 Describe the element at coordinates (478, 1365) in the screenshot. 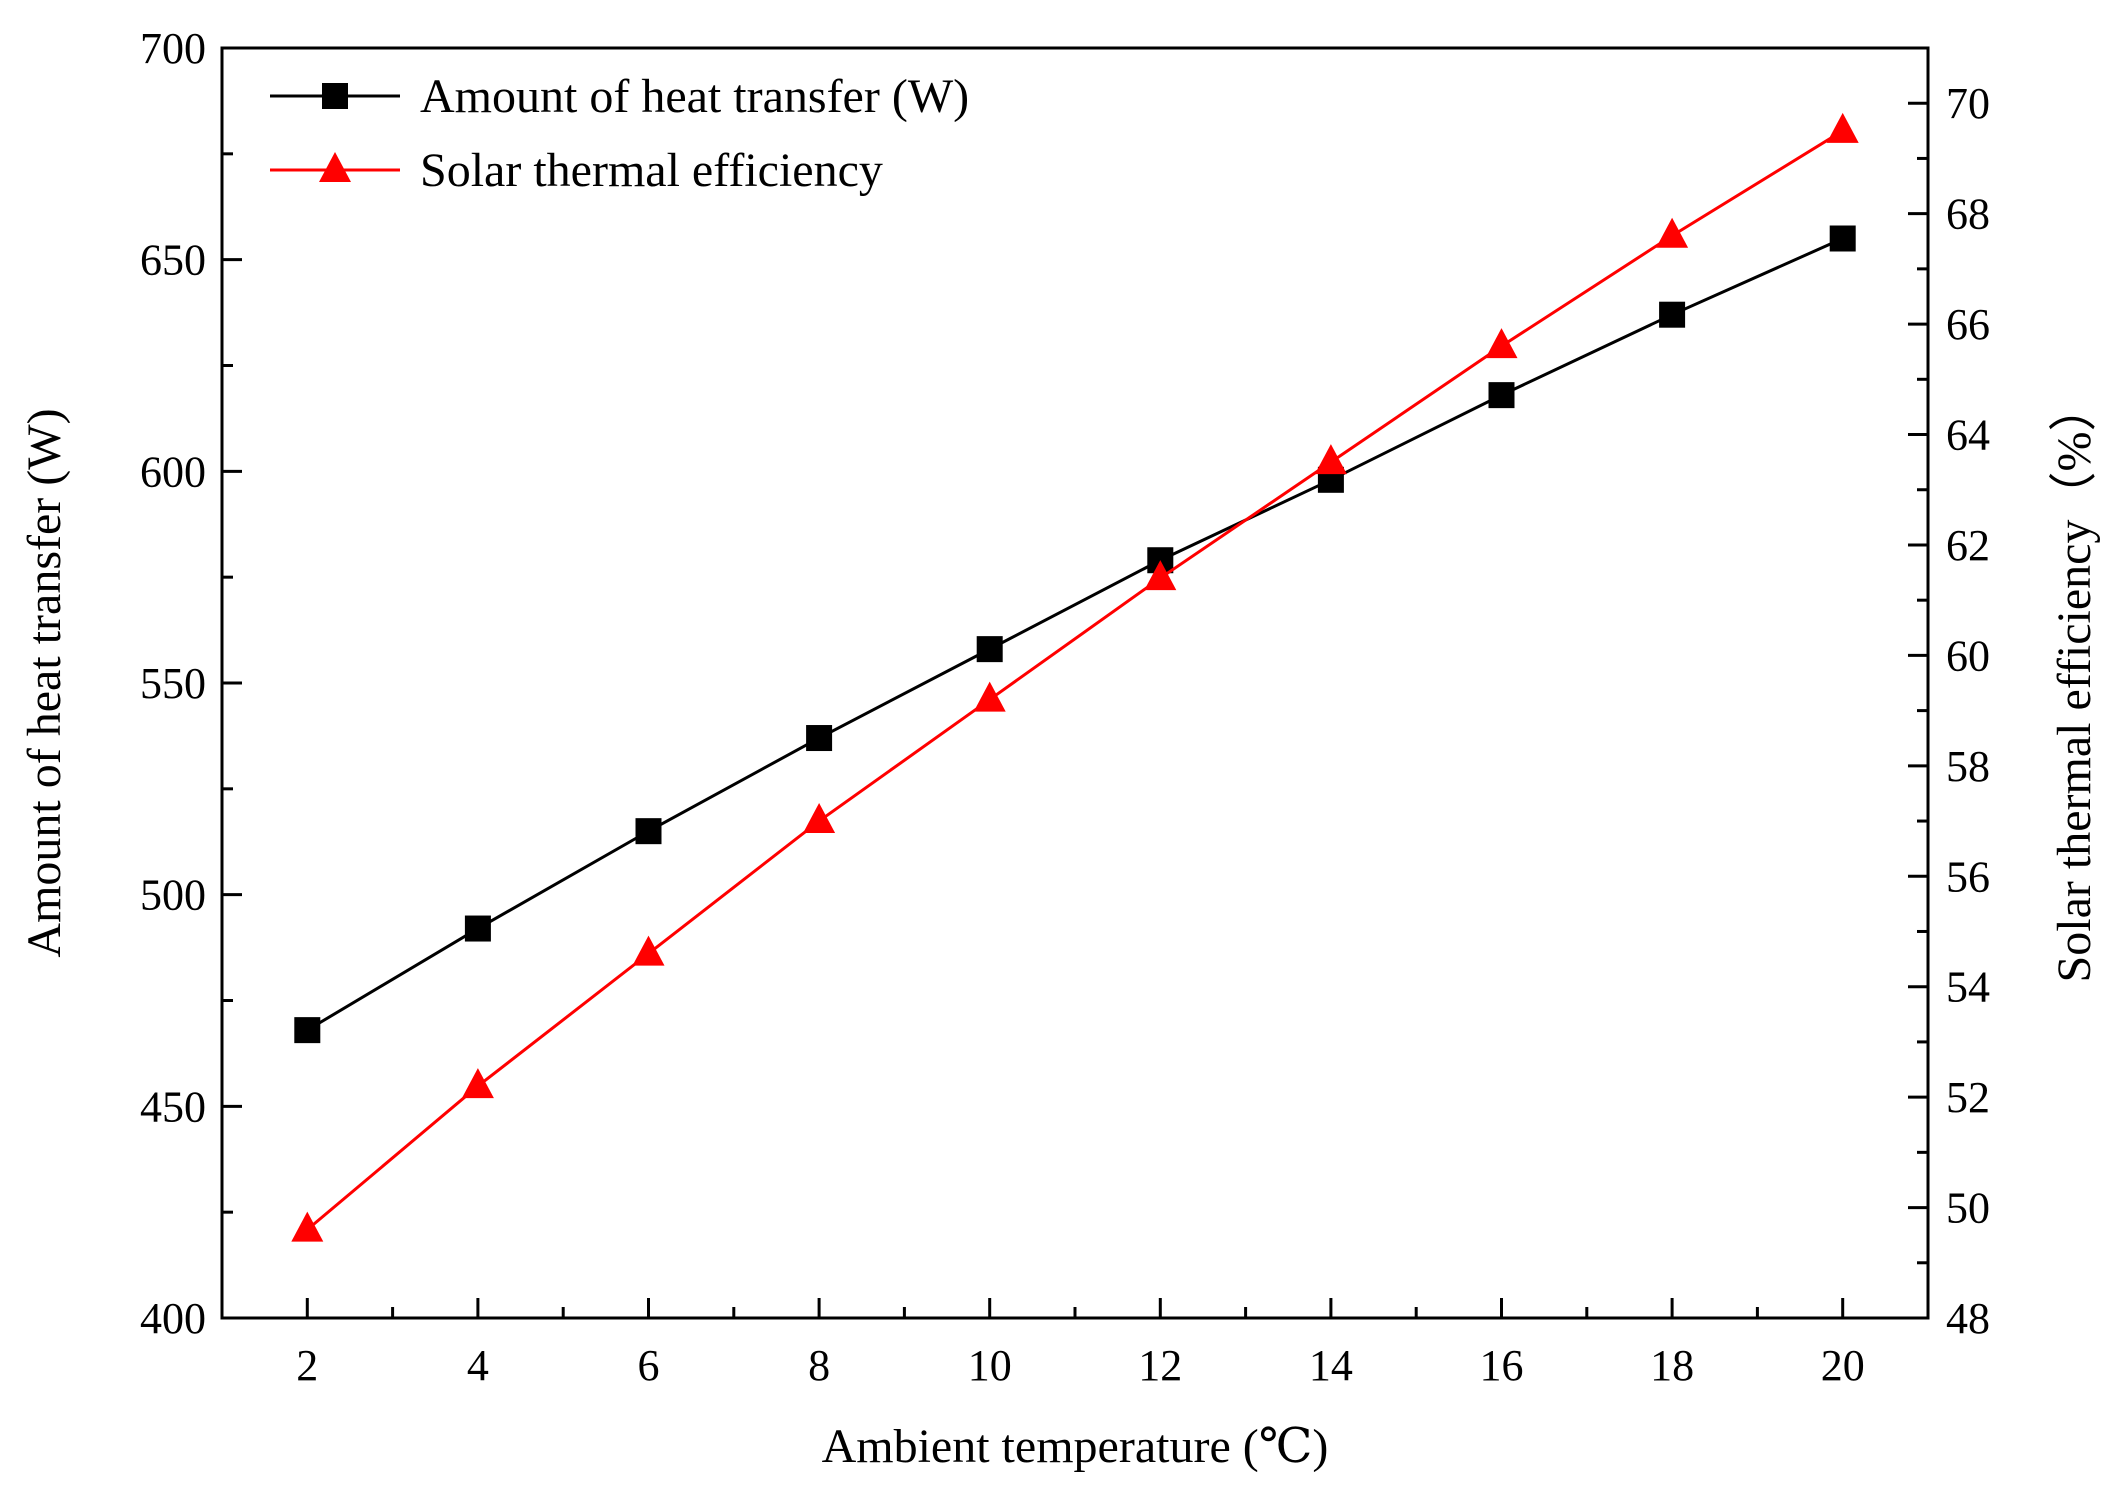

I see `x-tick-label: 4` at that location.